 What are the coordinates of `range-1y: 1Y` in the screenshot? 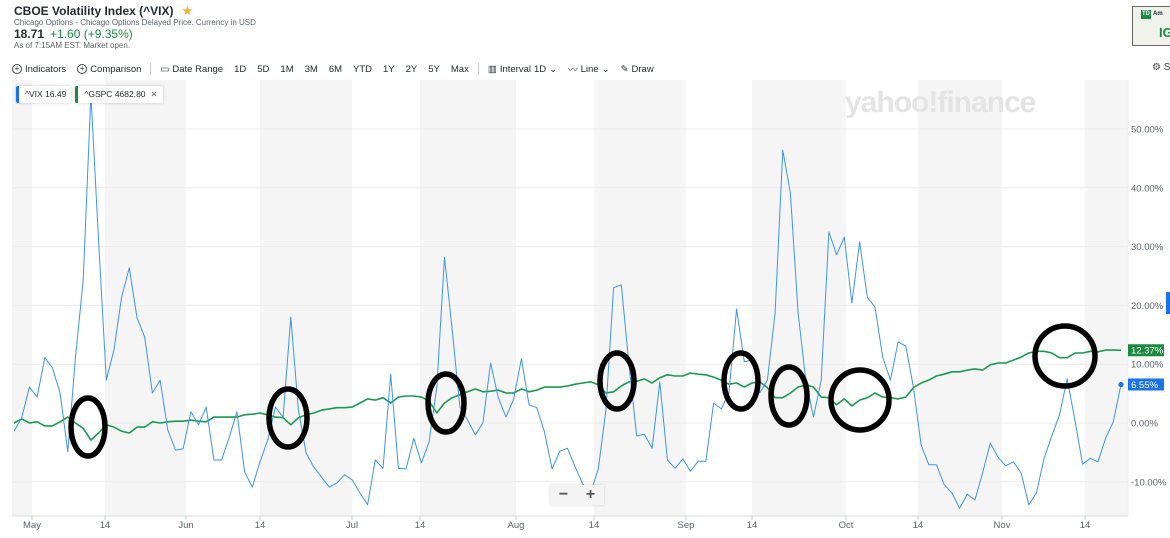 It's located at (389, 69).